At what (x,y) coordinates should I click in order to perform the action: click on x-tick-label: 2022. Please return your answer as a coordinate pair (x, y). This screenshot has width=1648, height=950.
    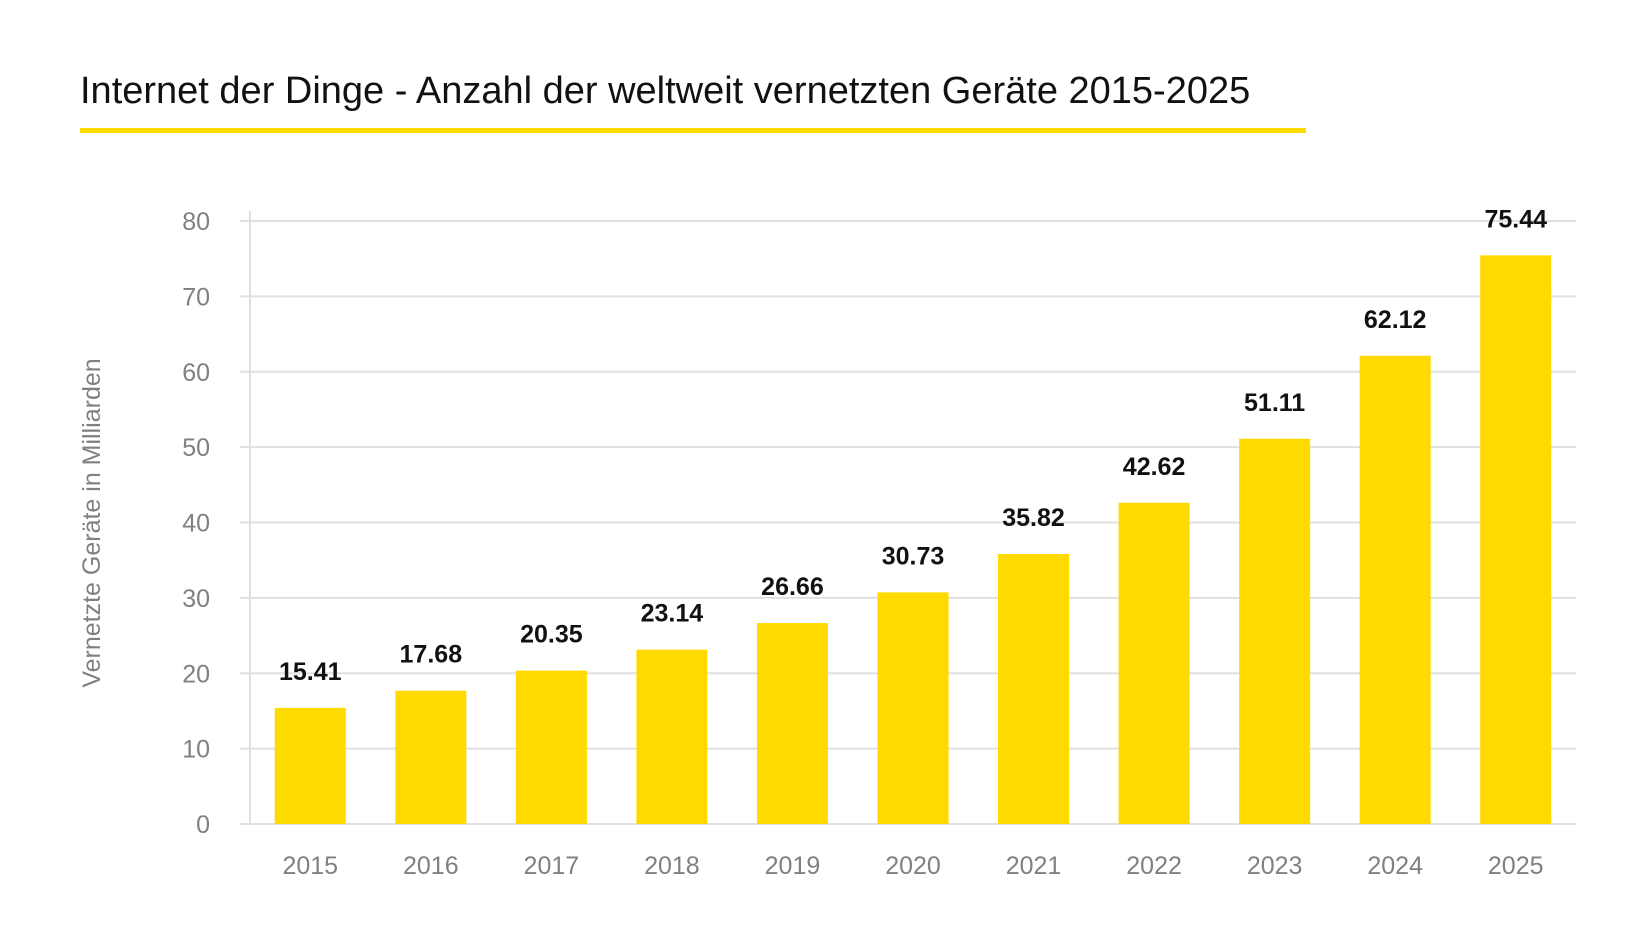
    Looking at the image, I should click on (1154, 866).